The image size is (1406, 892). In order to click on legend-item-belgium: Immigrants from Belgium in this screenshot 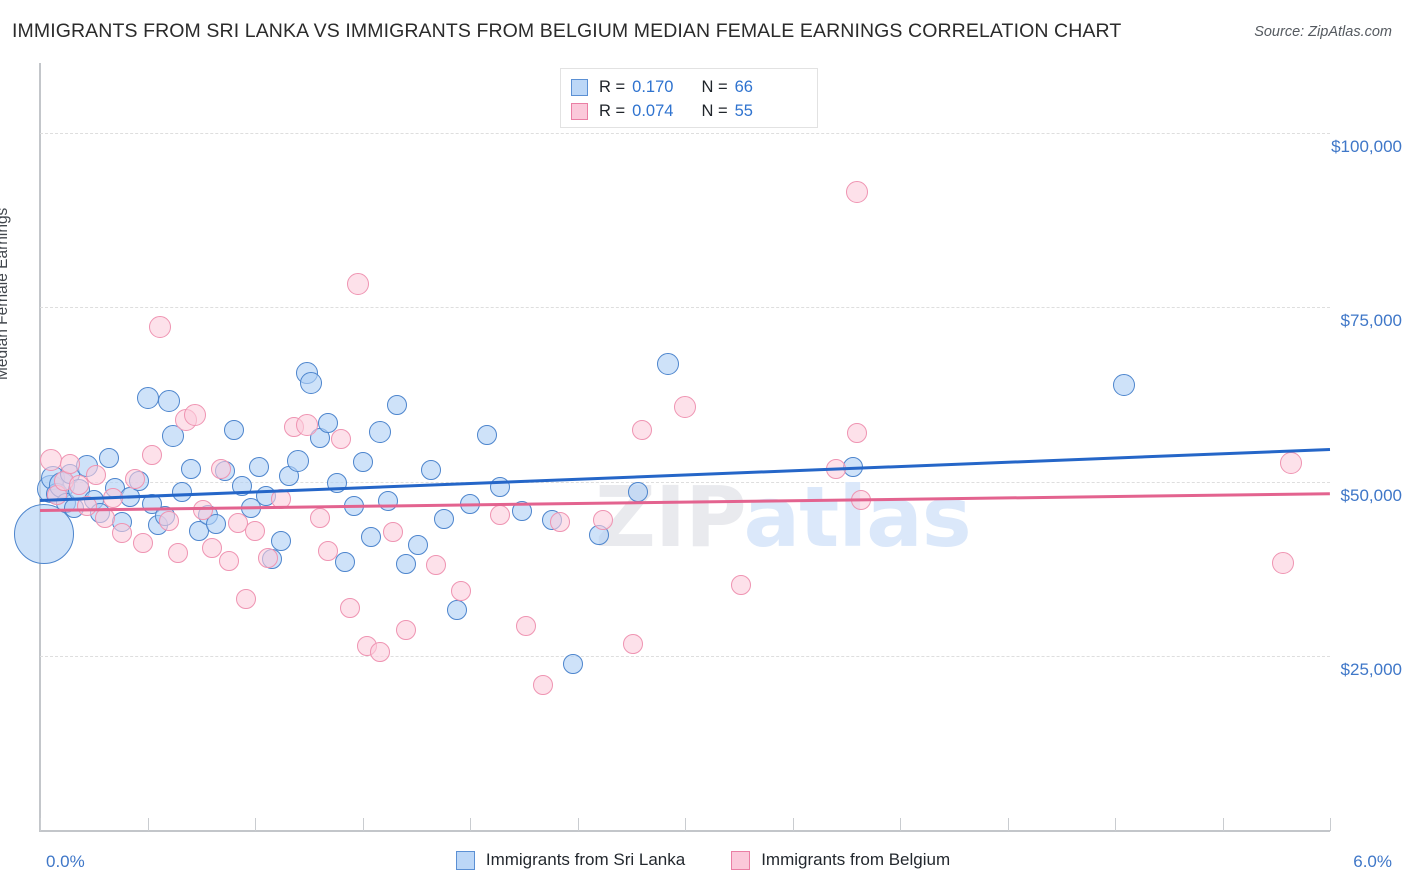, I will do `click(840, 860)`.